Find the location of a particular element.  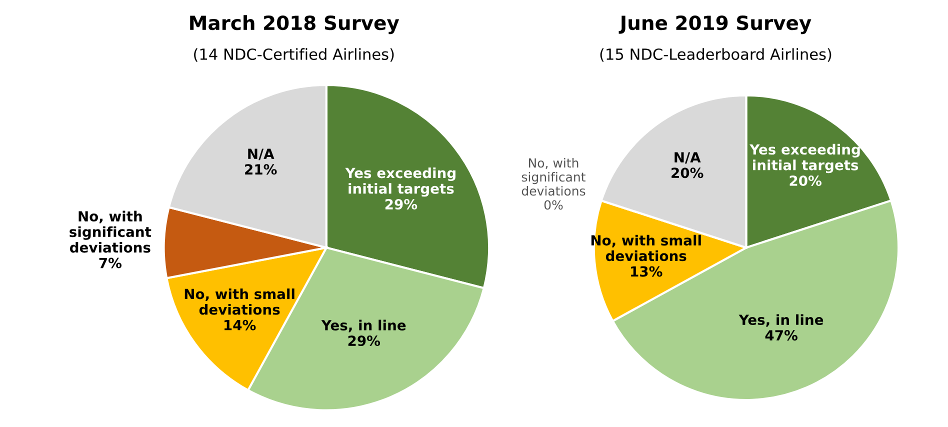

chart-subtitle: (14 NDC-Certified Airlines) is located at coordinates (294, 55).